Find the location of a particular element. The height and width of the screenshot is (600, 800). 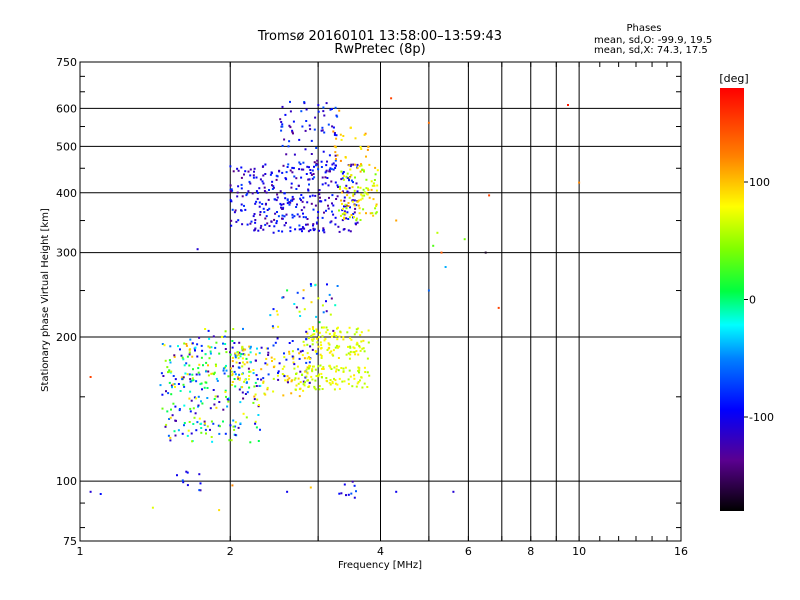

phases-o-line: mean, sd,O: -99.9, 19.5 is located at coordinates (653, 40).